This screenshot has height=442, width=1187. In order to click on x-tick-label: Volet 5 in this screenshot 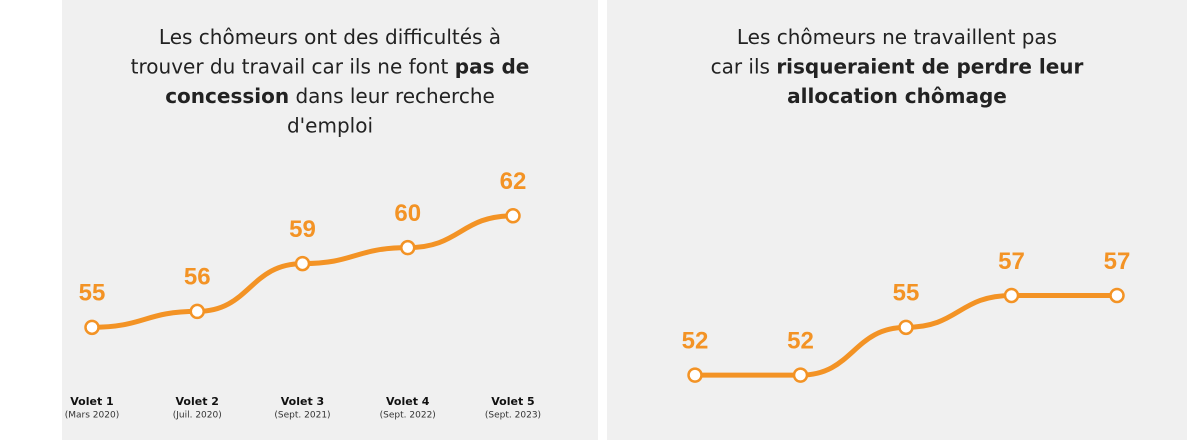, I will do `click(512, 401)`.